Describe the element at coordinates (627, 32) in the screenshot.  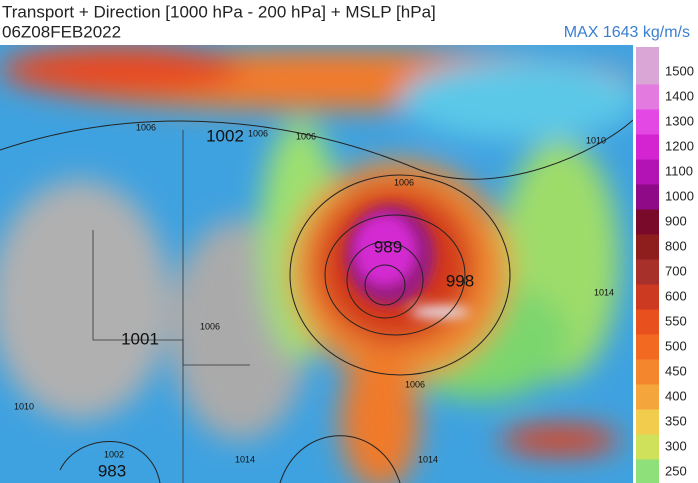
I see `max-label: MAX 1643 kg/m/s` at that location.